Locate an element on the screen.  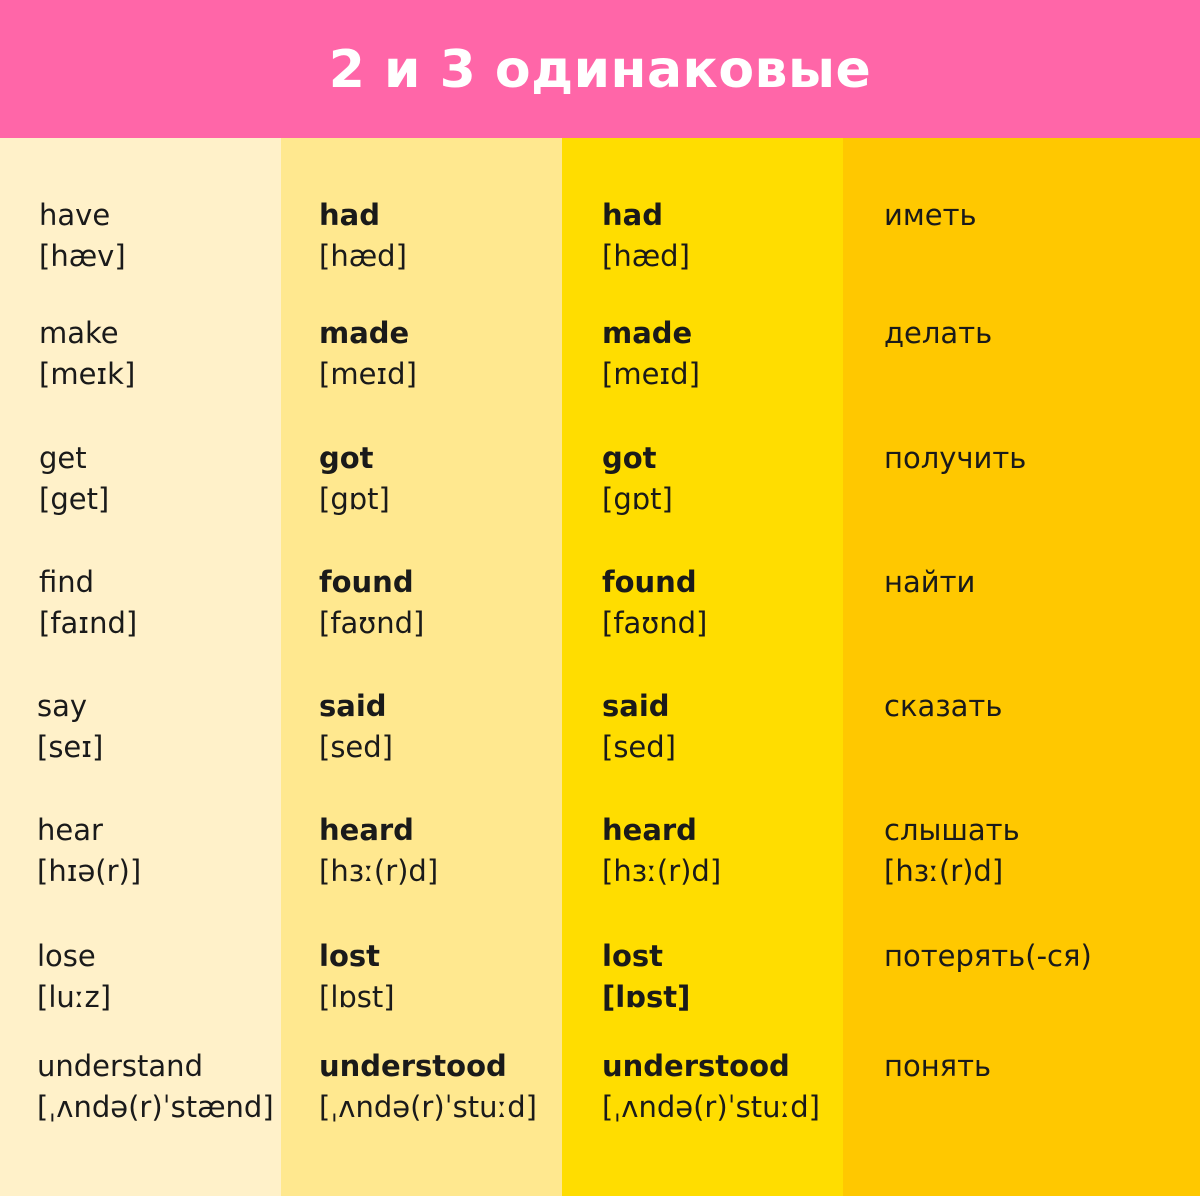
past-simple-word: got is located at coordinates (346, 458).